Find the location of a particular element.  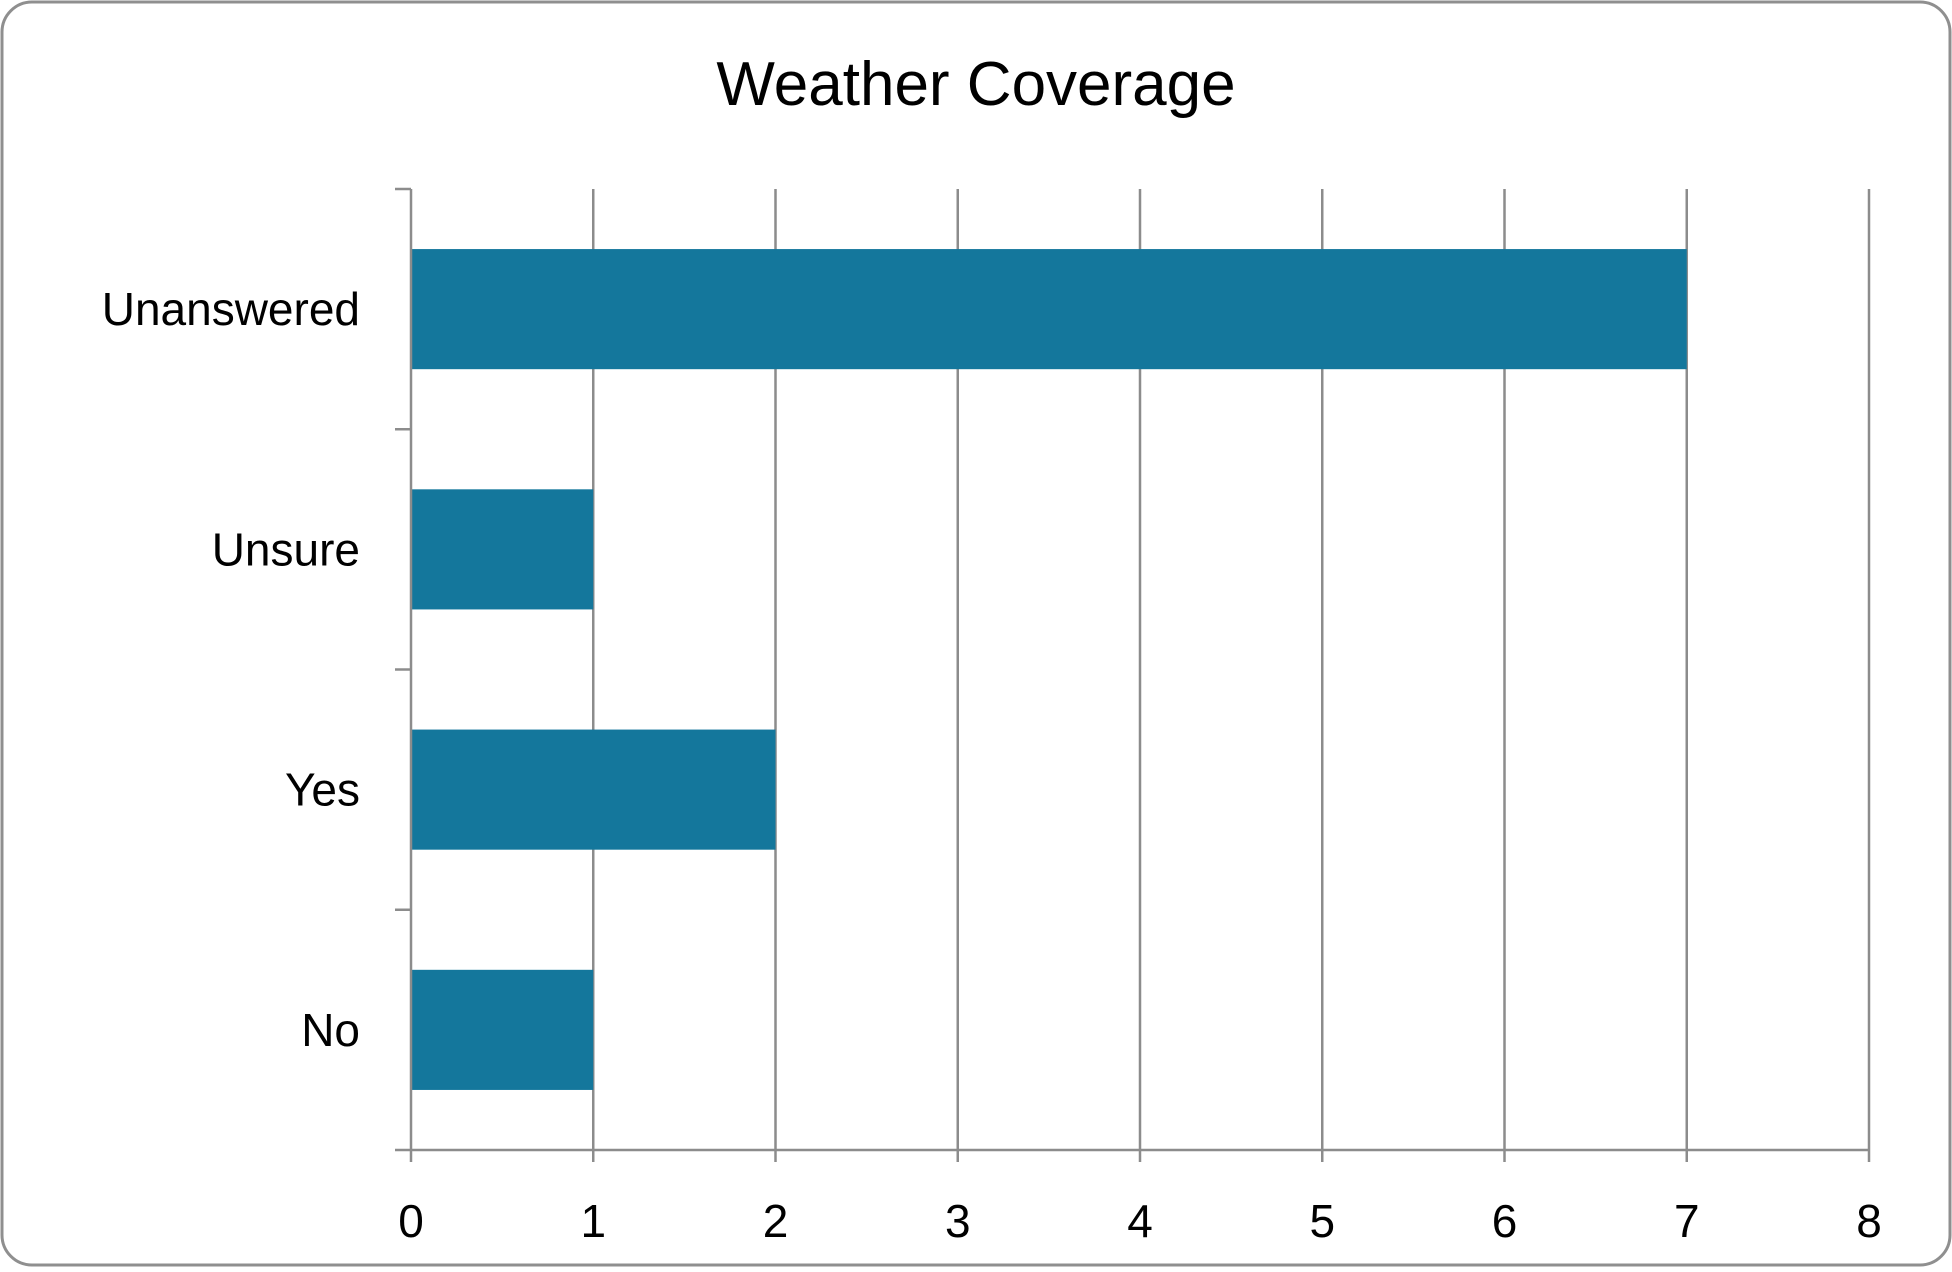

bar-unsure is located at coordinates (502, 549).